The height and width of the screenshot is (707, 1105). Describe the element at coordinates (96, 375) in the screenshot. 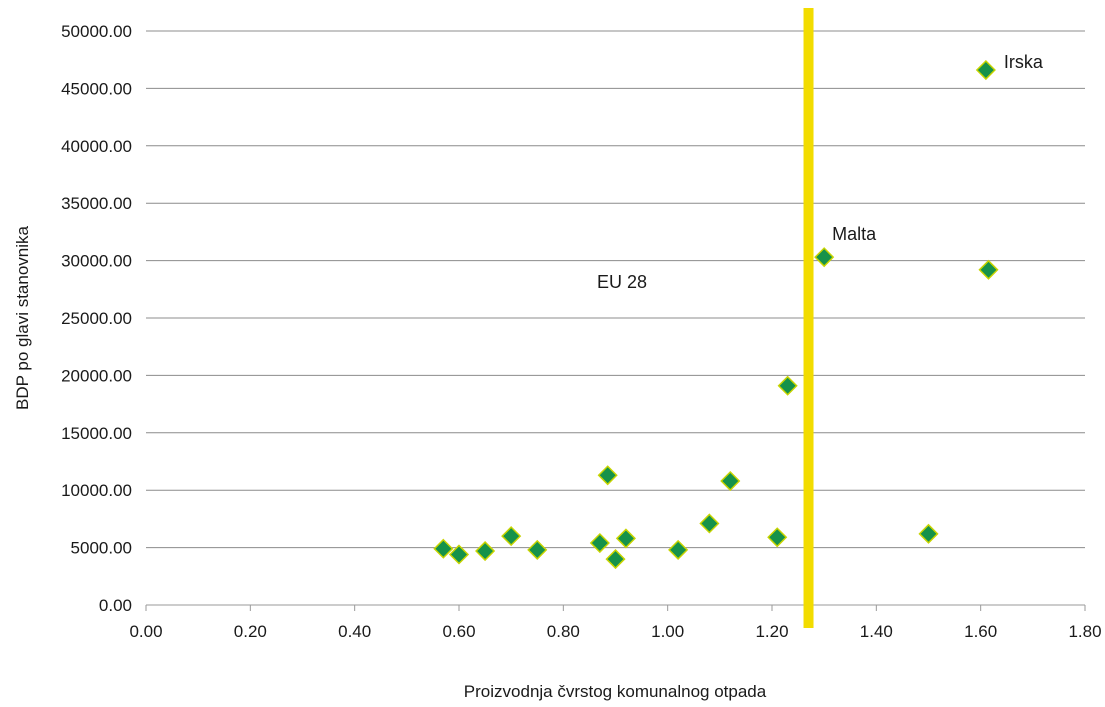

I see `y-tick-label: 20000.00` at that location.